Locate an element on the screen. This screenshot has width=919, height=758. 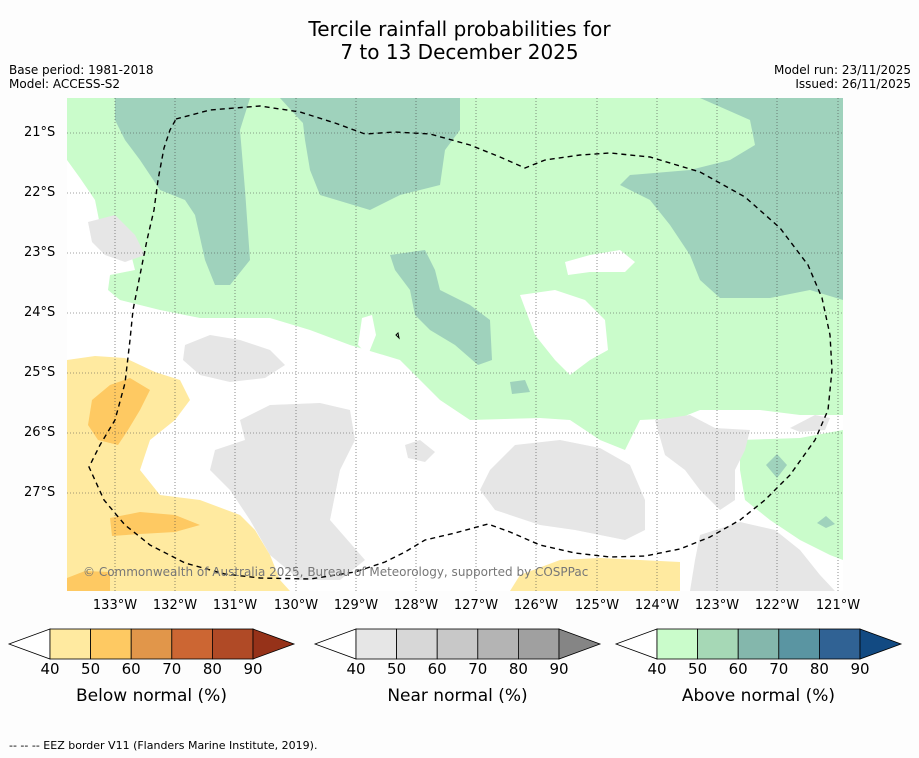
above-normal-region-lower-right is located at coordinates (791, 495).